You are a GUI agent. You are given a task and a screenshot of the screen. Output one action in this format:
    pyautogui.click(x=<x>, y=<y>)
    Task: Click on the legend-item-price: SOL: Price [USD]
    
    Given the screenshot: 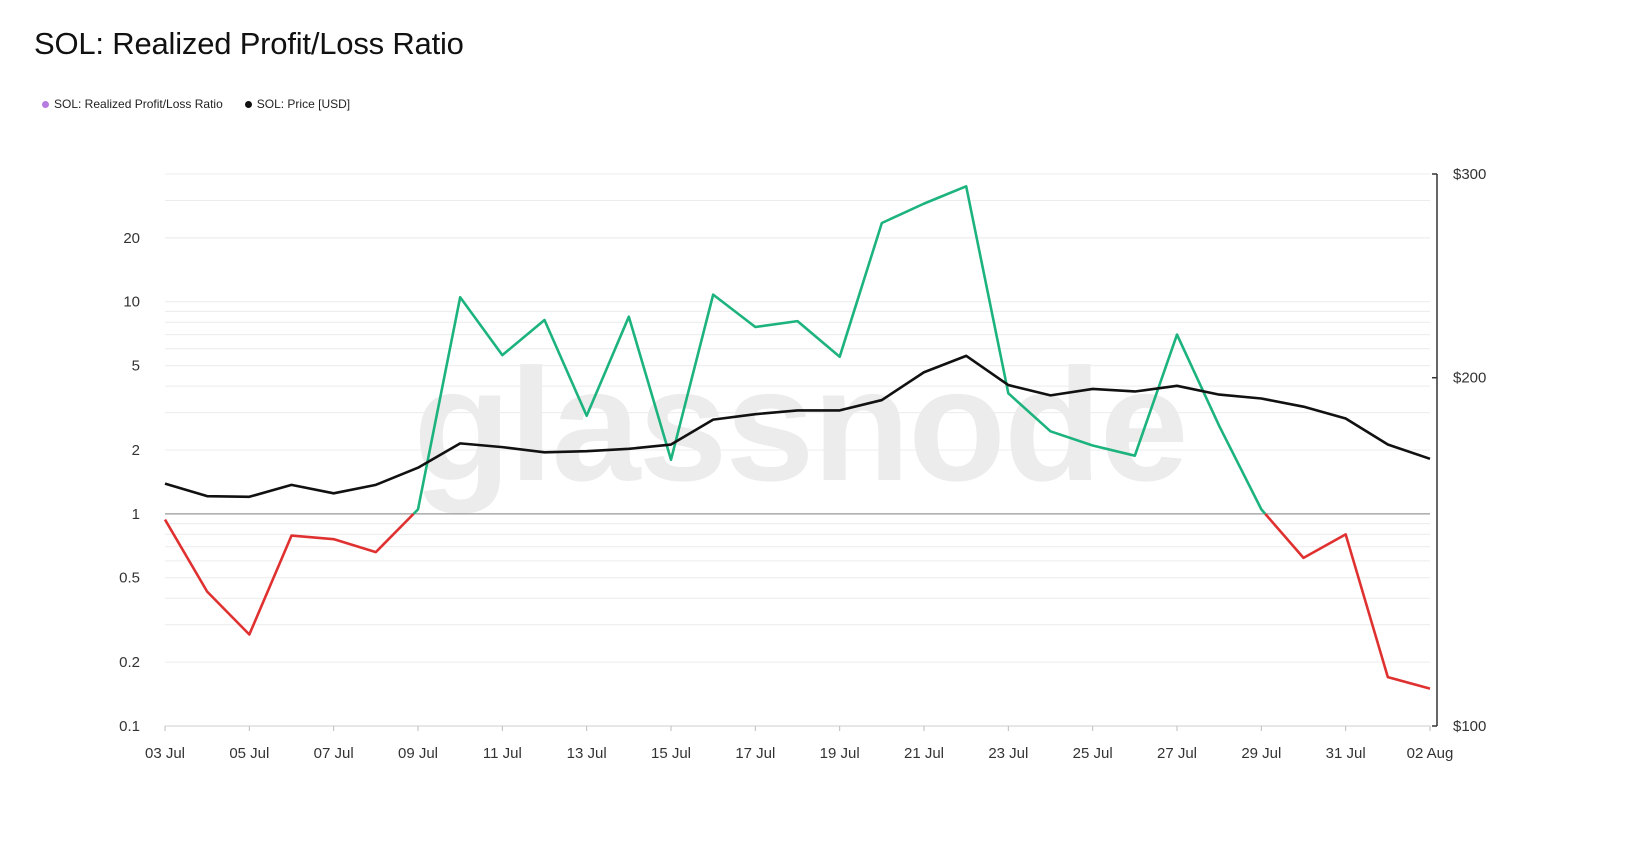 What is the action you would take?
    pyautogui.click(x=297, y=104)
    